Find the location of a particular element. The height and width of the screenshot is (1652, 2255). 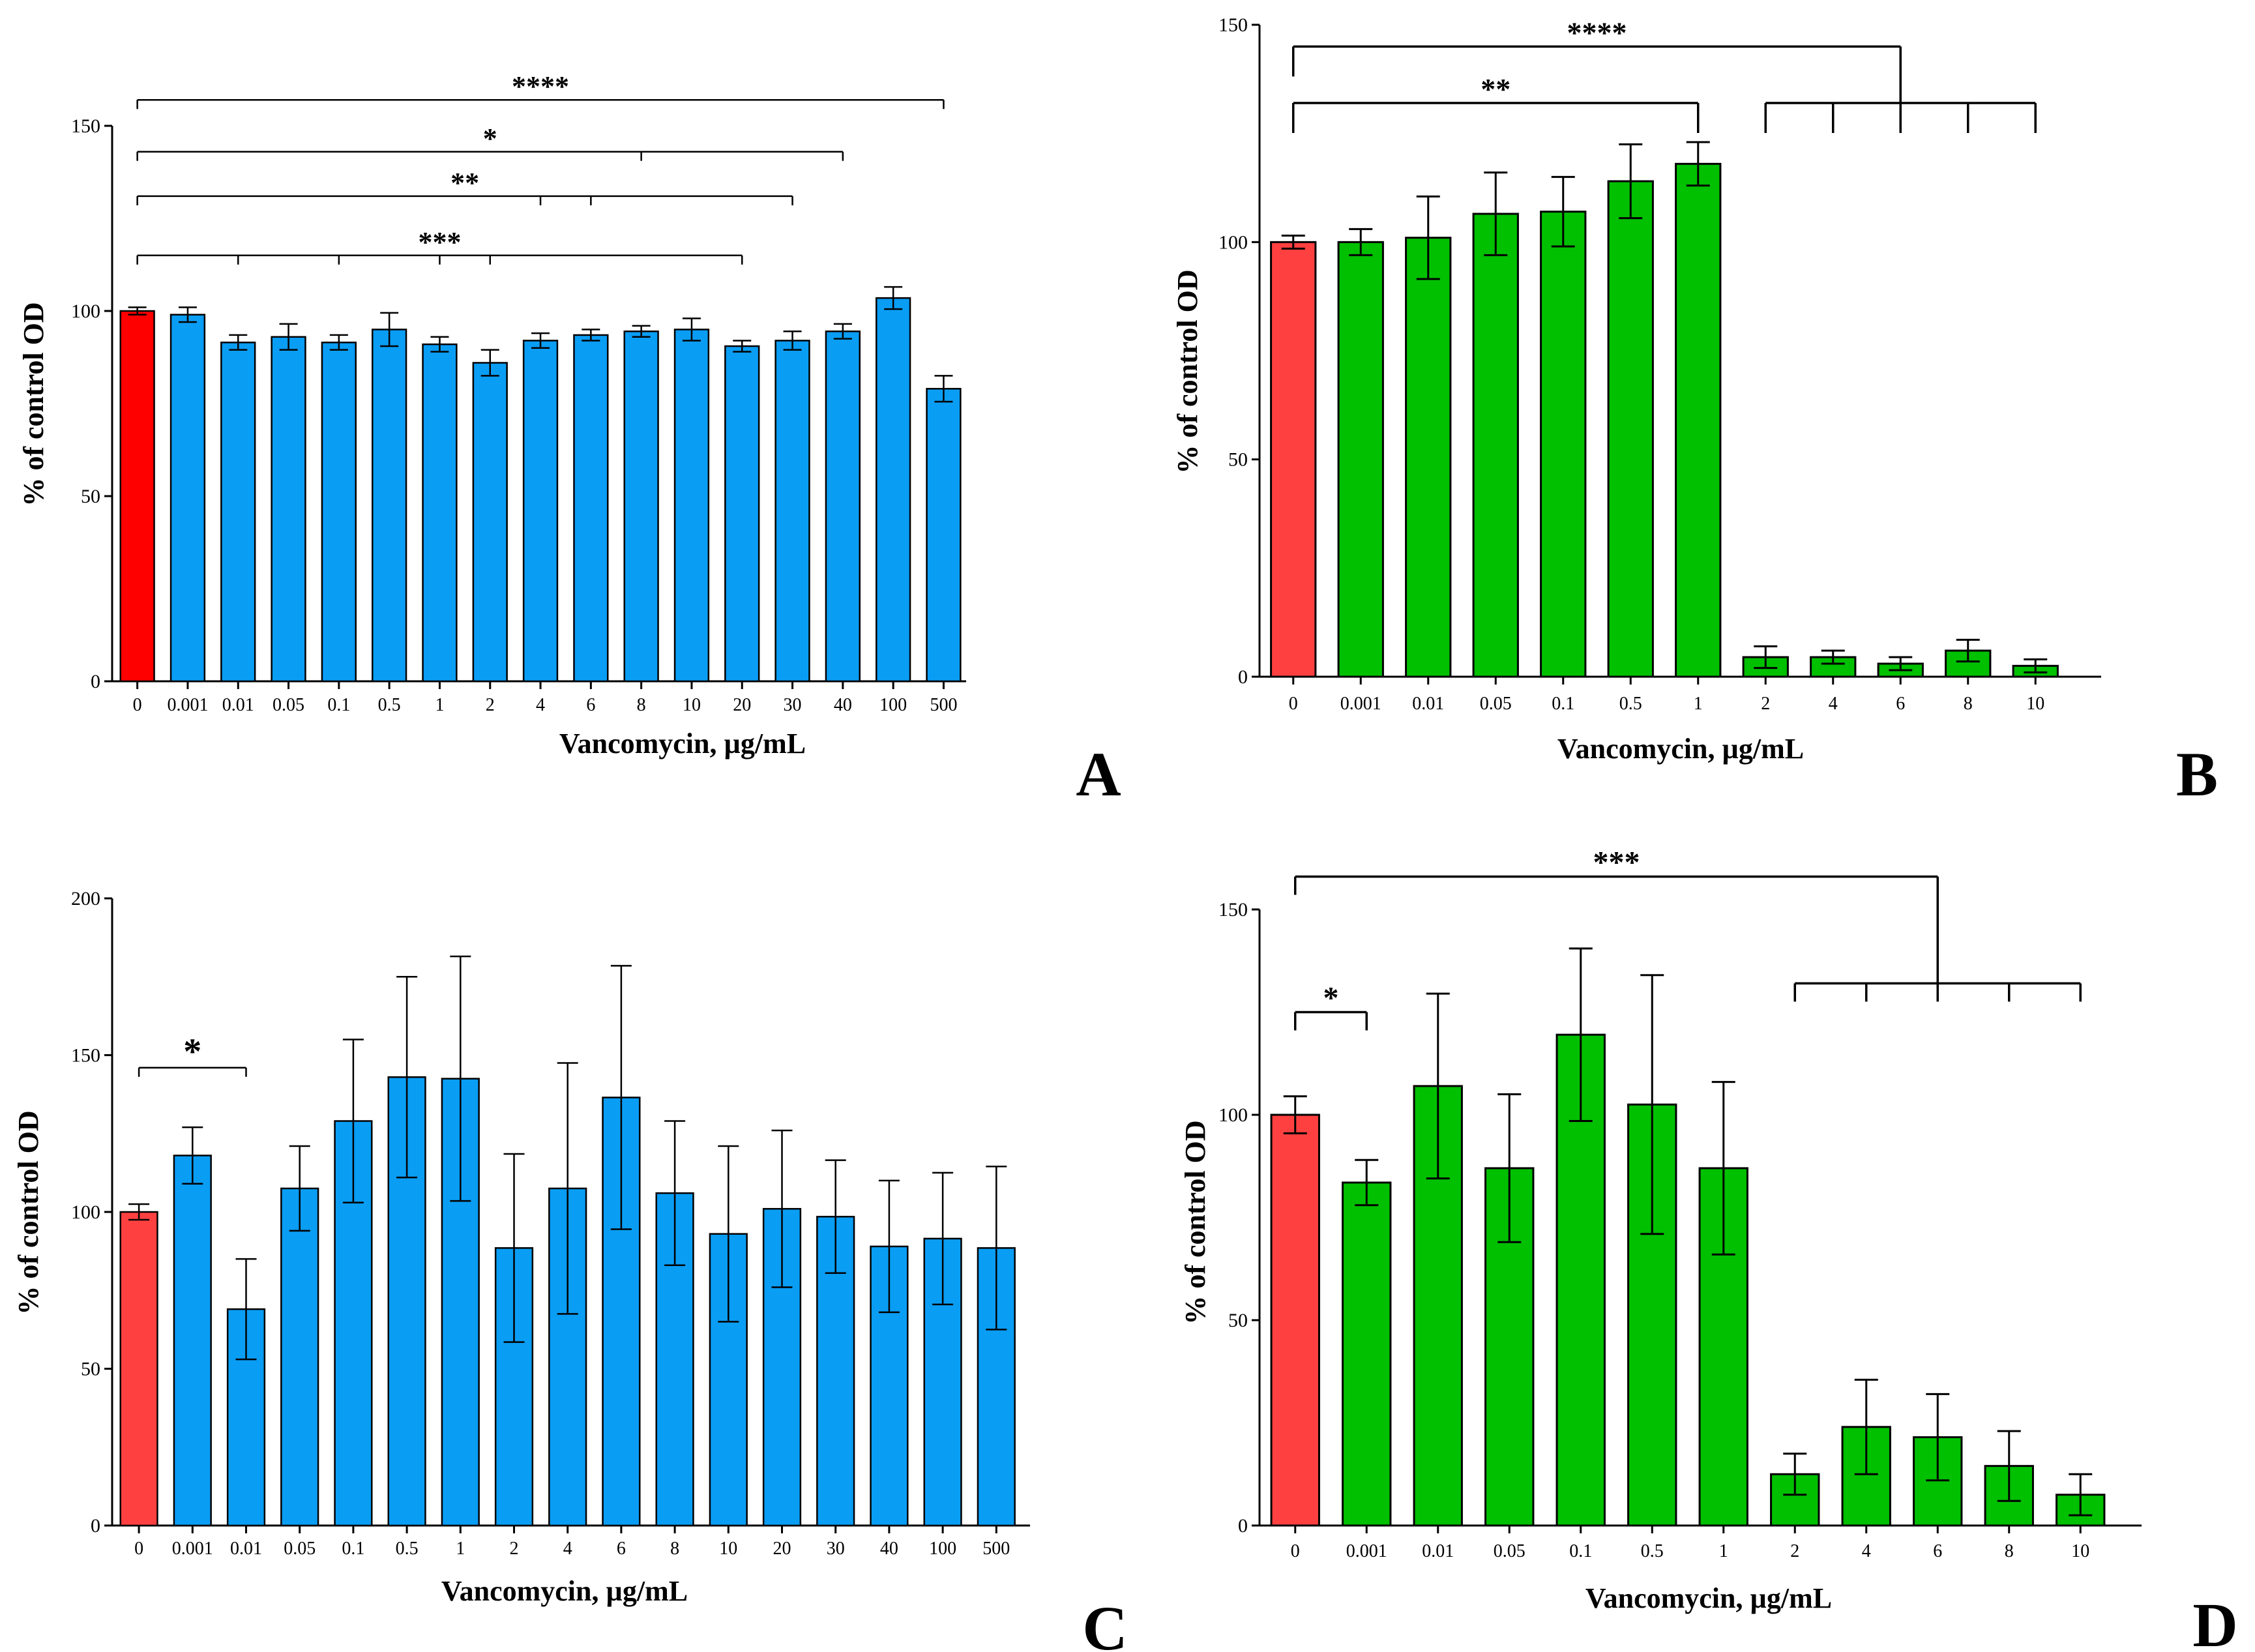

panel-letter: C is located at coordinates (1104, 1622).